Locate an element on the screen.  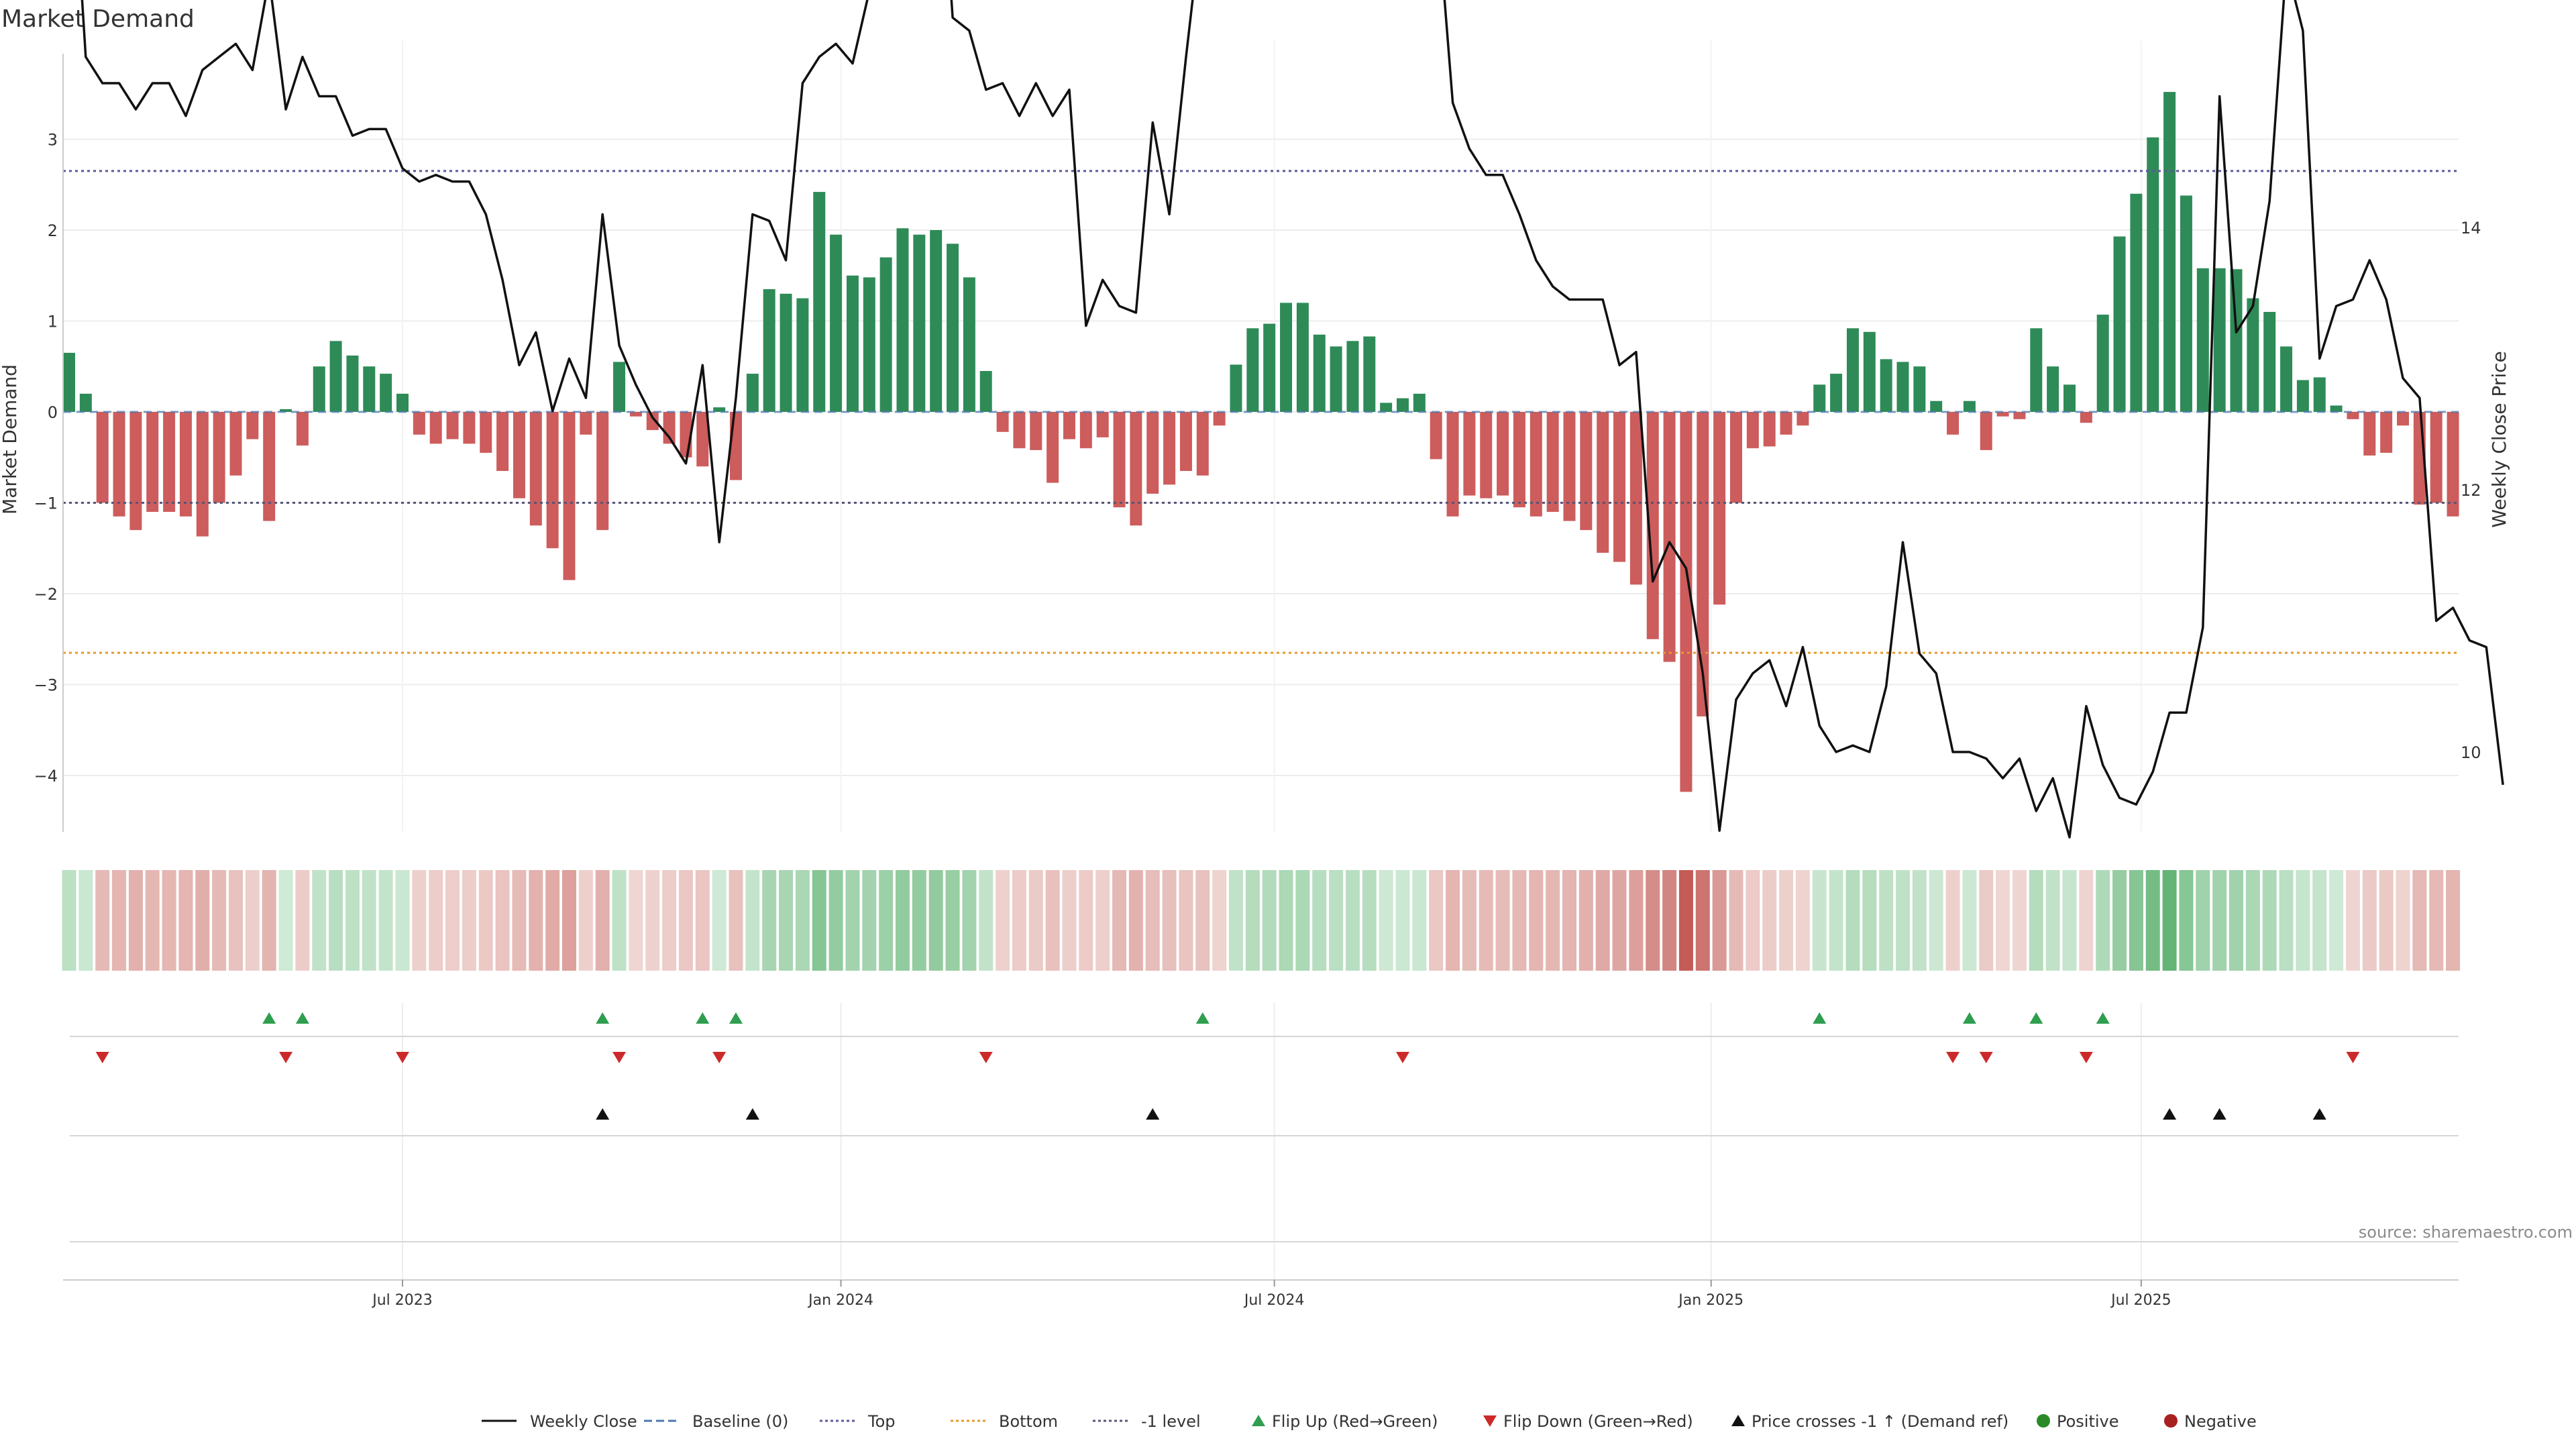
source-label: source: sharemaestro.com is located at coordinates (2466, 1232).